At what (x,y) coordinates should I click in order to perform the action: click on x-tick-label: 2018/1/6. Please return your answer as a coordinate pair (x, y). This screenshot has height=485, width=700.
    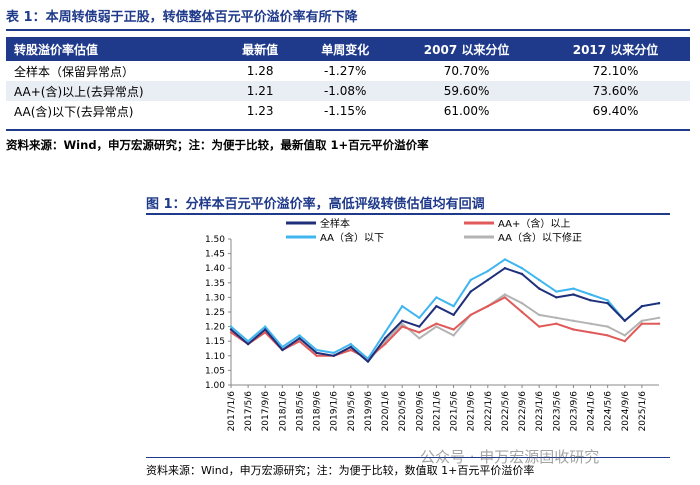
    Looking at the image, I should click on (283, 411).